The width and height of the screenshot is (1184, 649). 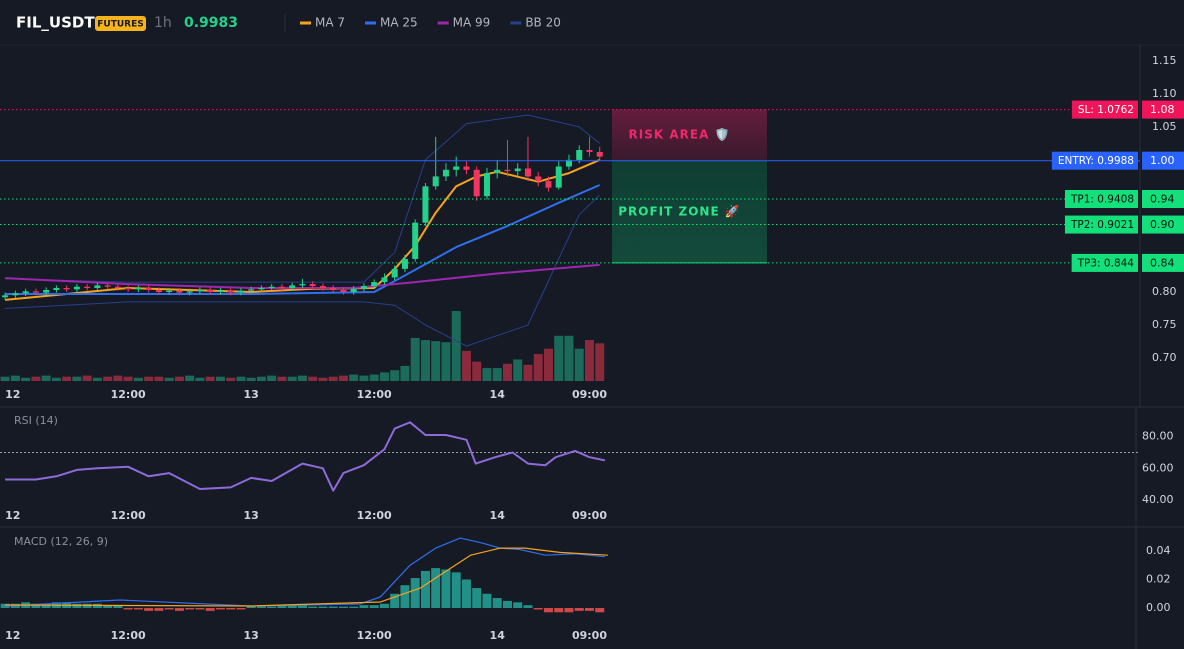 What do you see at coordinates (1106, 263) in the screenshot?
I see `level-label: TP3: 0.844` at bounding box center [1106, 263].